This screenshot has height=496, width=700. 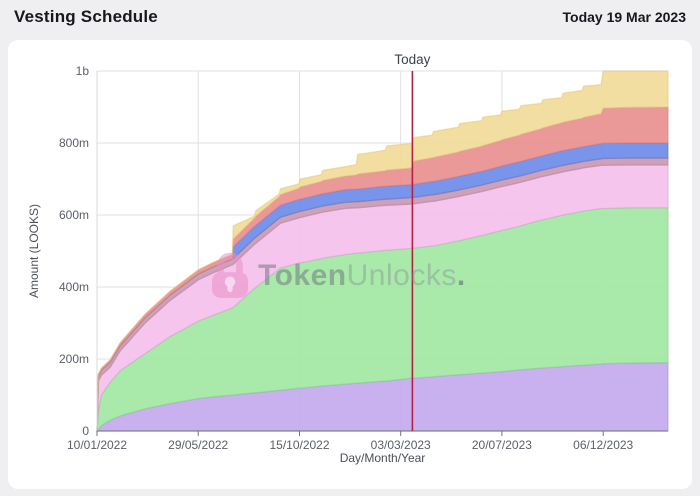 I want to click on y-axis-tick-label: 200m, so click(x=74, y=359).